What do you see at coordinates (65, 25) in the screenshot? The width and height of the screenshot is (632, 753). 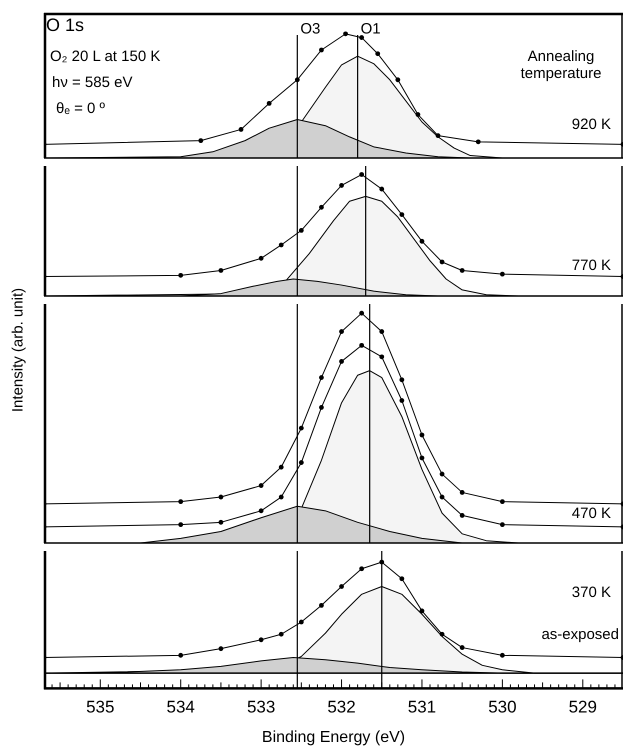 I see `annotation: O 1s` at bounding box center [65, 25].